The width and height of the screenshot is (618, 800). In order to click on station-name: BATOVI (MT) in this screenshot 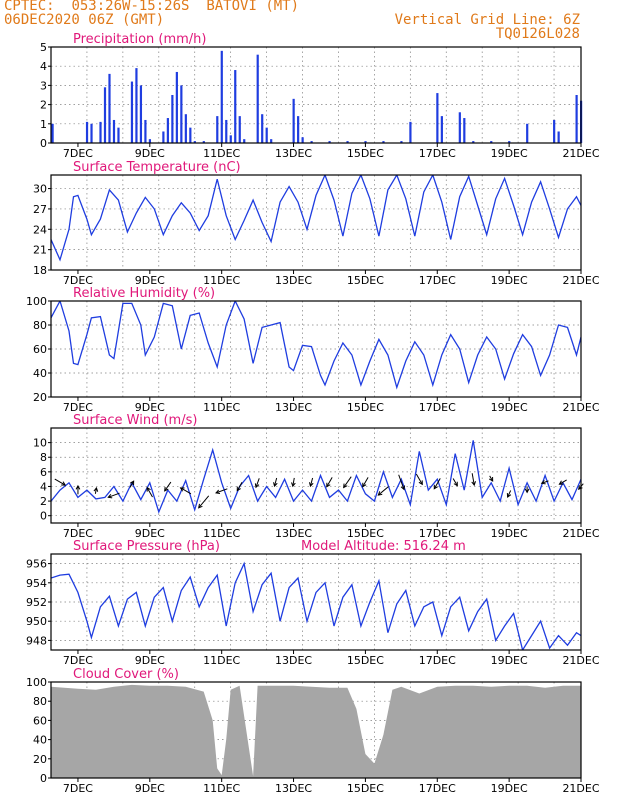, I will do `click(253, 7)`.